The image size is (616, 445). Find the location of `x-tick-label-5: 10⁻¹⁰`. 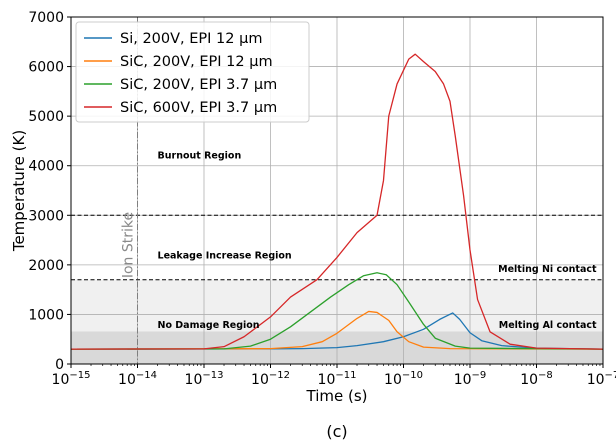

x-tick-label-5: 10⁻¹⁰ is located at coordinates (403, 379).